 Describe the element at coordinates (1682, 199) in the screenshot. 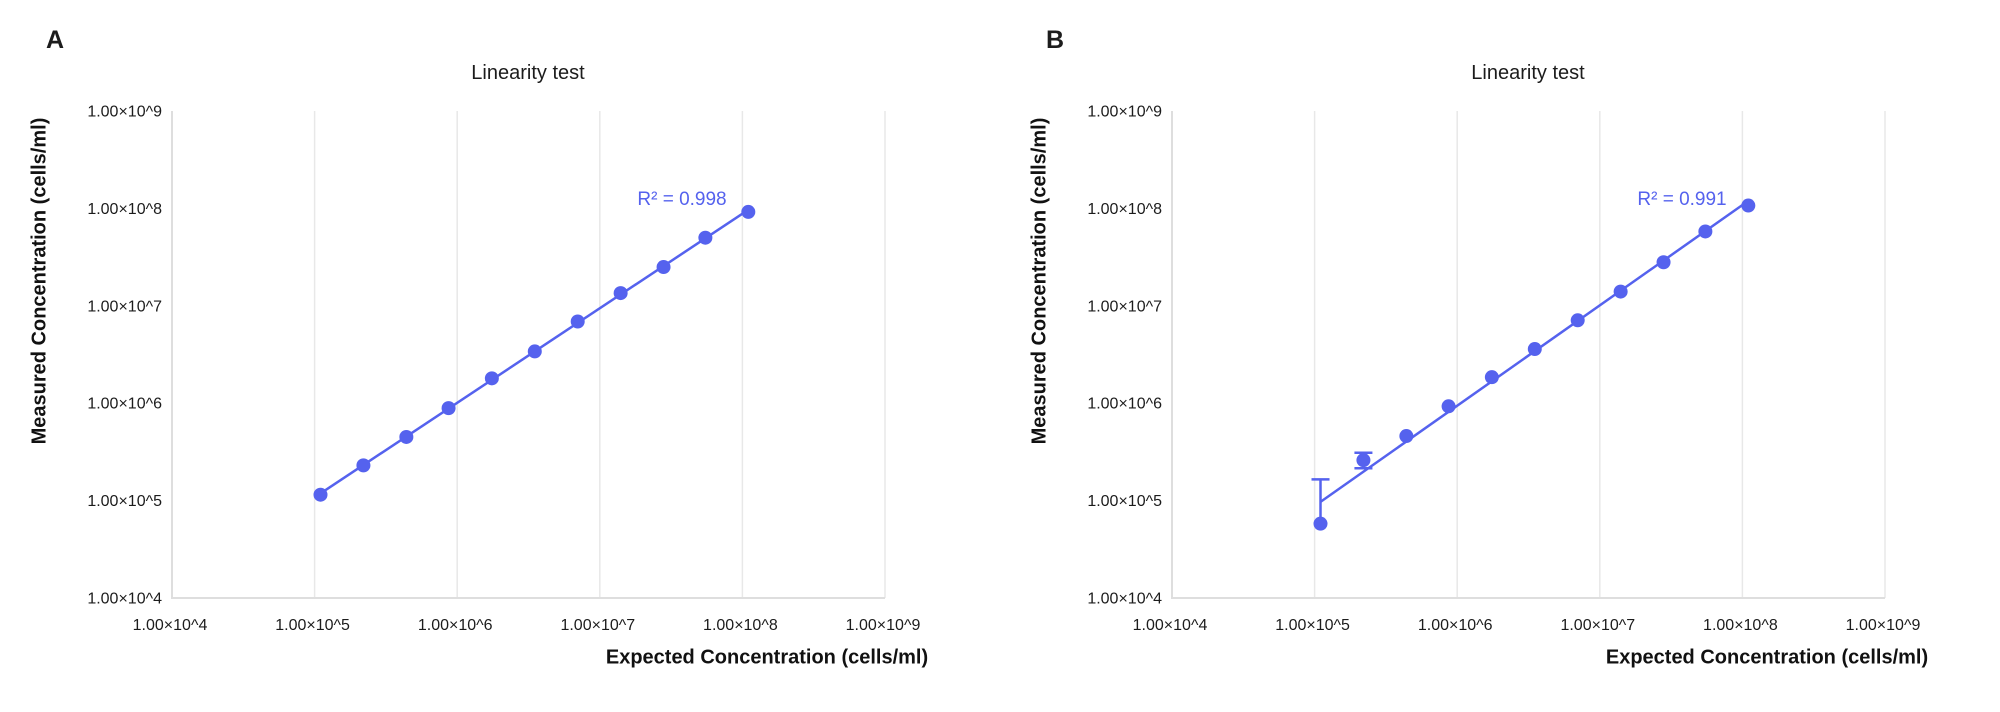

I see `r-squared-annotation: R² = 0.991` at that location.